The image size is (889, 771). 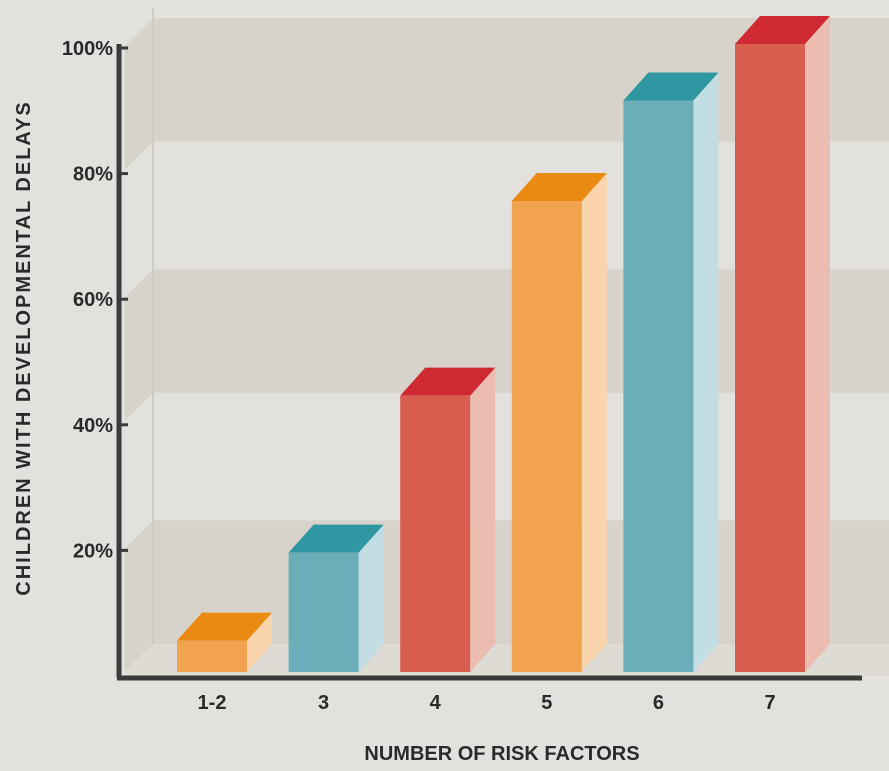 I want to click on x-tick-label: 3, so click(x=323, y=703).